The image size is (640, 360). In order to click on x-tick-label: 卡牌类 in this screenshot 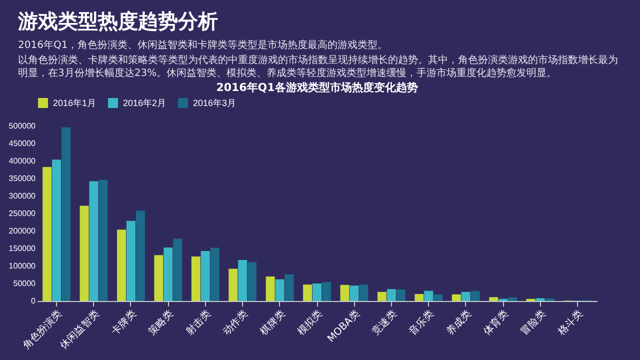, I will do `click(124, 323)`.